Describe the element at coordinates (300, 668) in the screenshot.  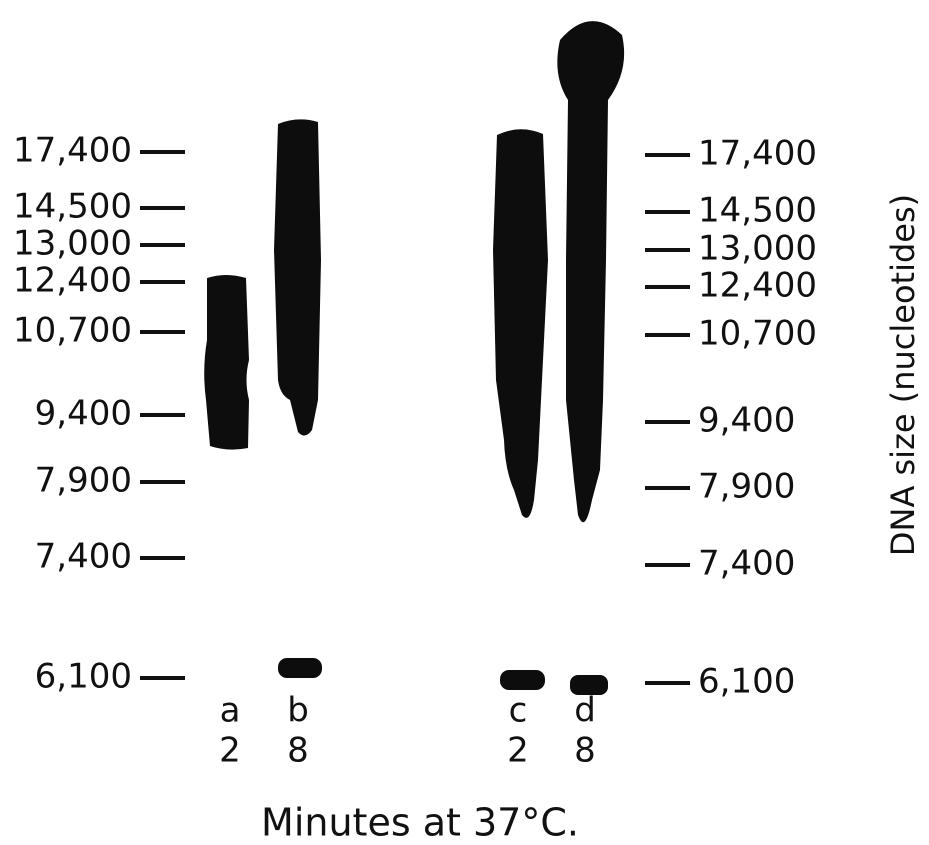
I see `lane-b-band` at that location.